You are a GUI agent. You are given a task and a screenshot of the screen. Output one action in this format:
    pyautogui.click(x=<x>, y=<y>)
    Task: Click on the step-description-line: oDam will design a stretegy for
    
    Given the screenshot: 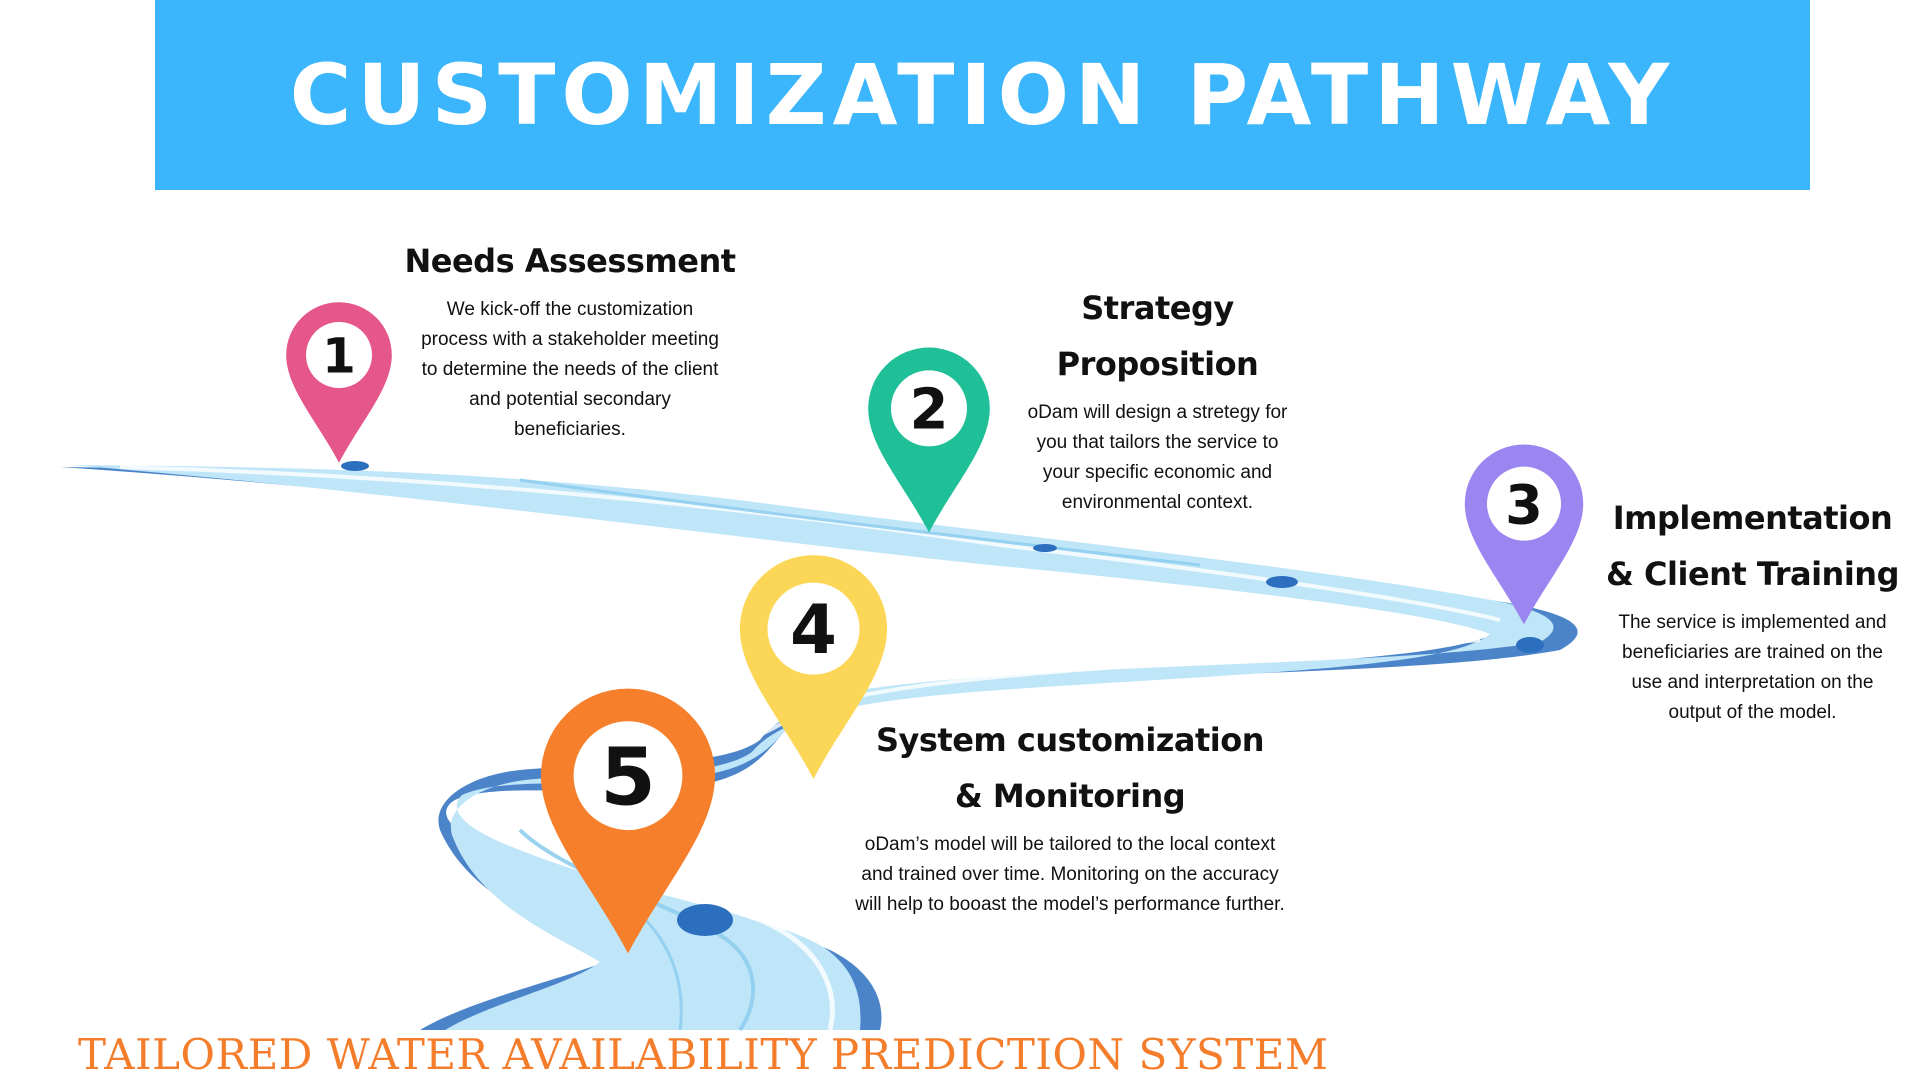 What is the action you would take?
    pyautogui.click(x=1157, y=412)
    